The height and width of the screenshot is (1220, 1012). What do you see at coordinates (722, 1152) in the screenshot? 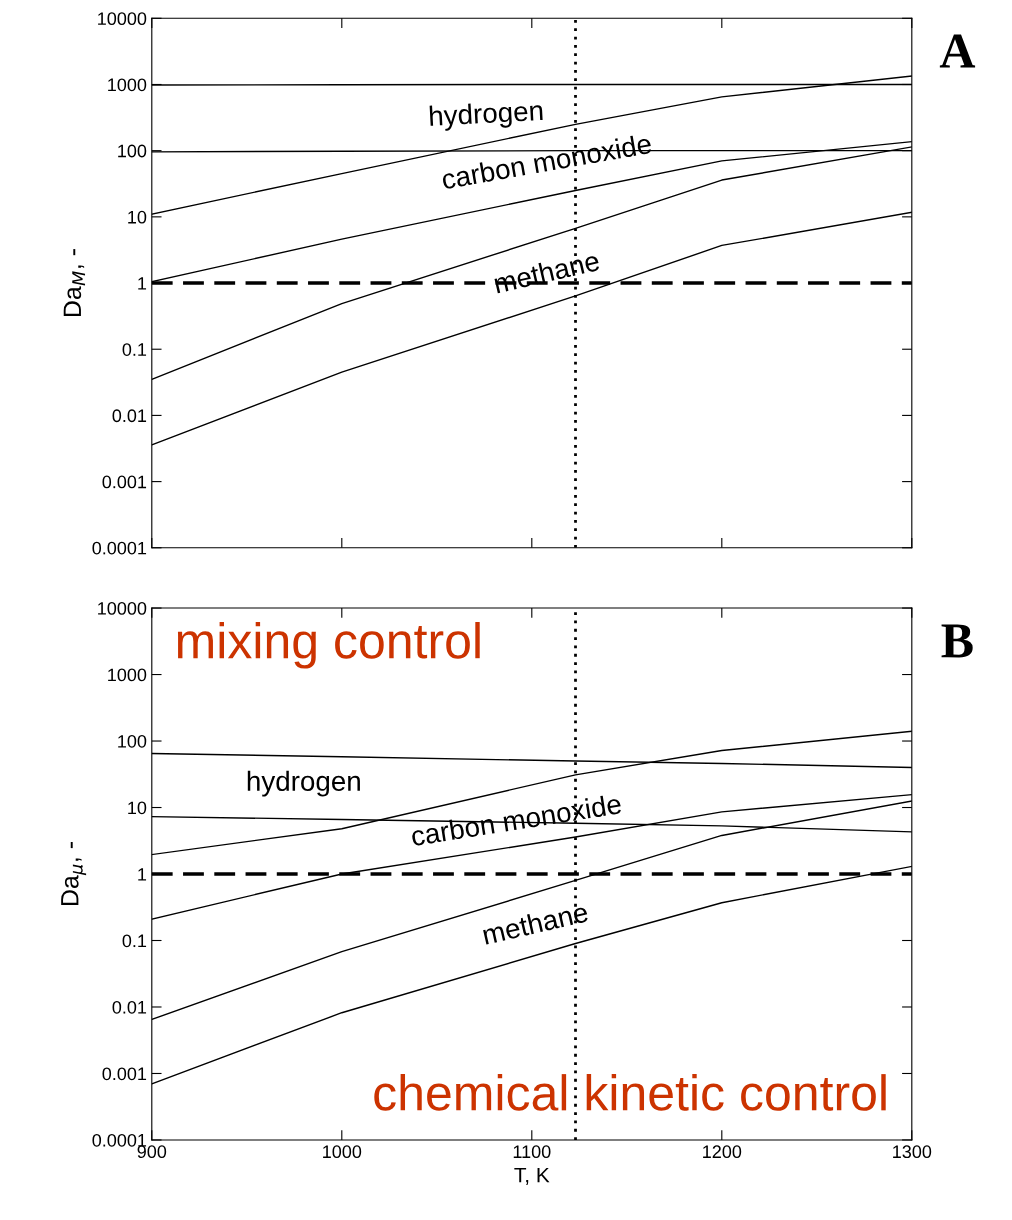
I see `x-tick-label: 1200` at bounding box center [722, 1152].